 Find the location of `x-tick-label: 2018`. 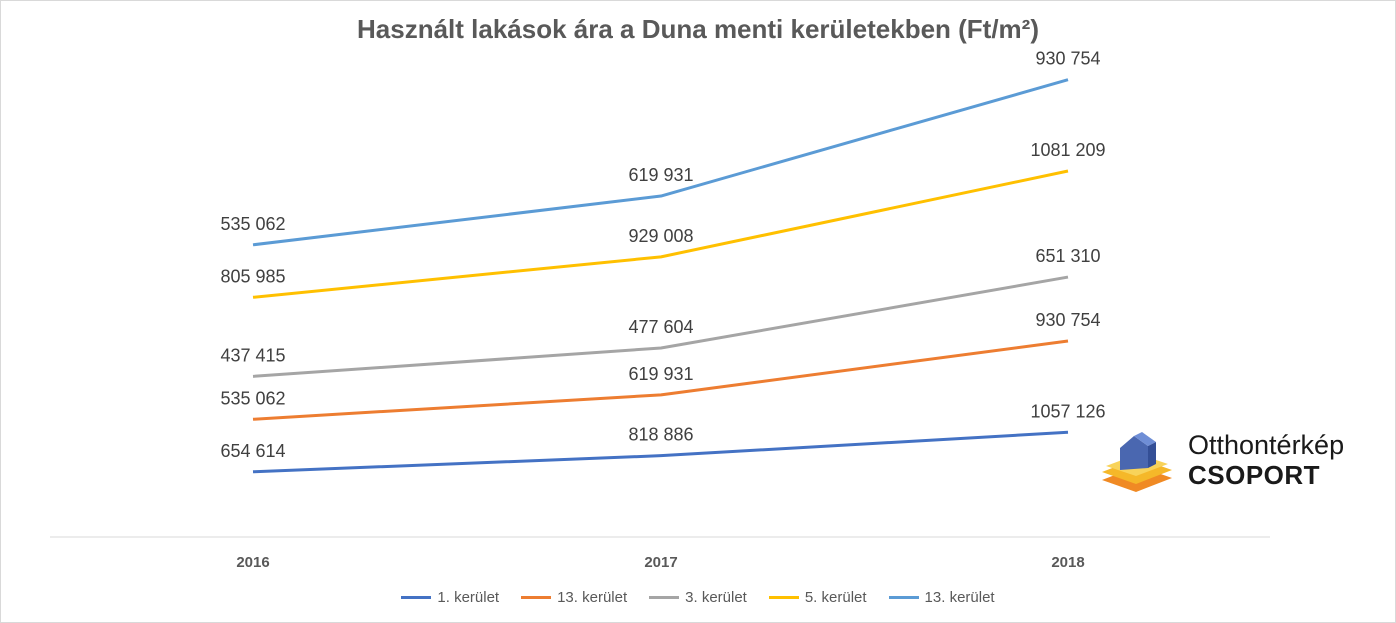

x-tick-label: 2018 is located at coordinates (1067, 562).